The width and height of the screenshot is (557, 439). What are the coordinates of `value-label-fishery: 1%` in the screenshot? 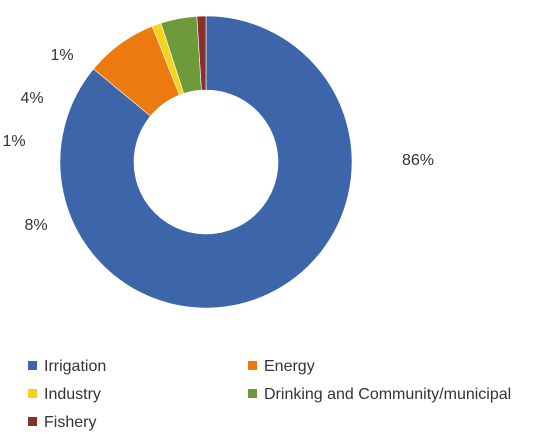 It's located at (61, 55).